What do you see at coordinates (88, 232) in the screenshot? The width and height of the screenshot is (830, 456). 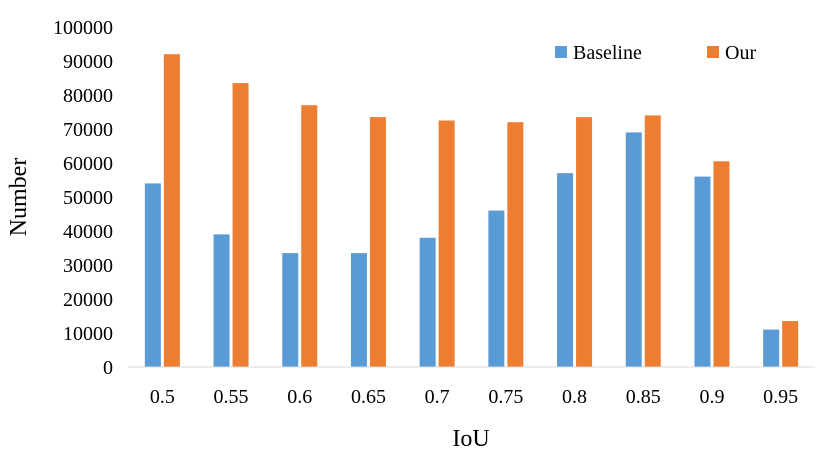 I see `y-tick-label: 40000` at bounding box center [88, 232].